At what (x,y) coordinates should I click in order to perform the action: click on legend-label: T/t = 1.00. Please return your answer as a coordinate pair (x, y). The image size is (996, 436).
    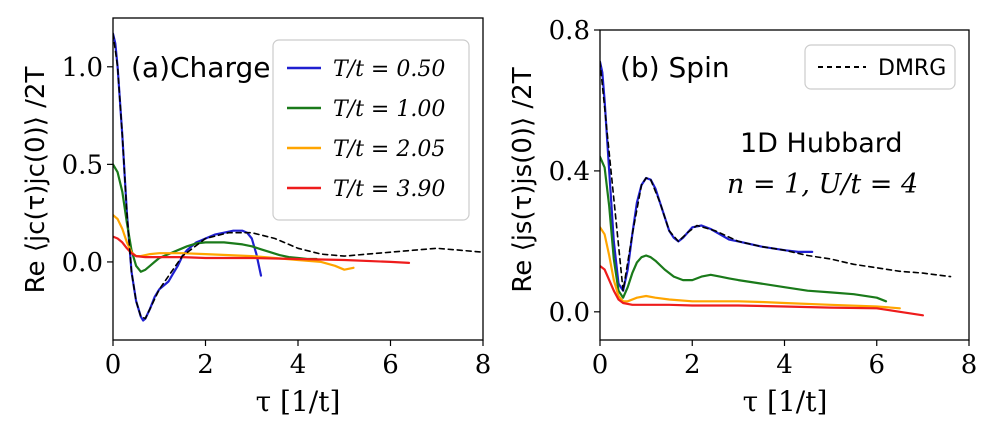
    Looking at the image, I should click on (389, 109).